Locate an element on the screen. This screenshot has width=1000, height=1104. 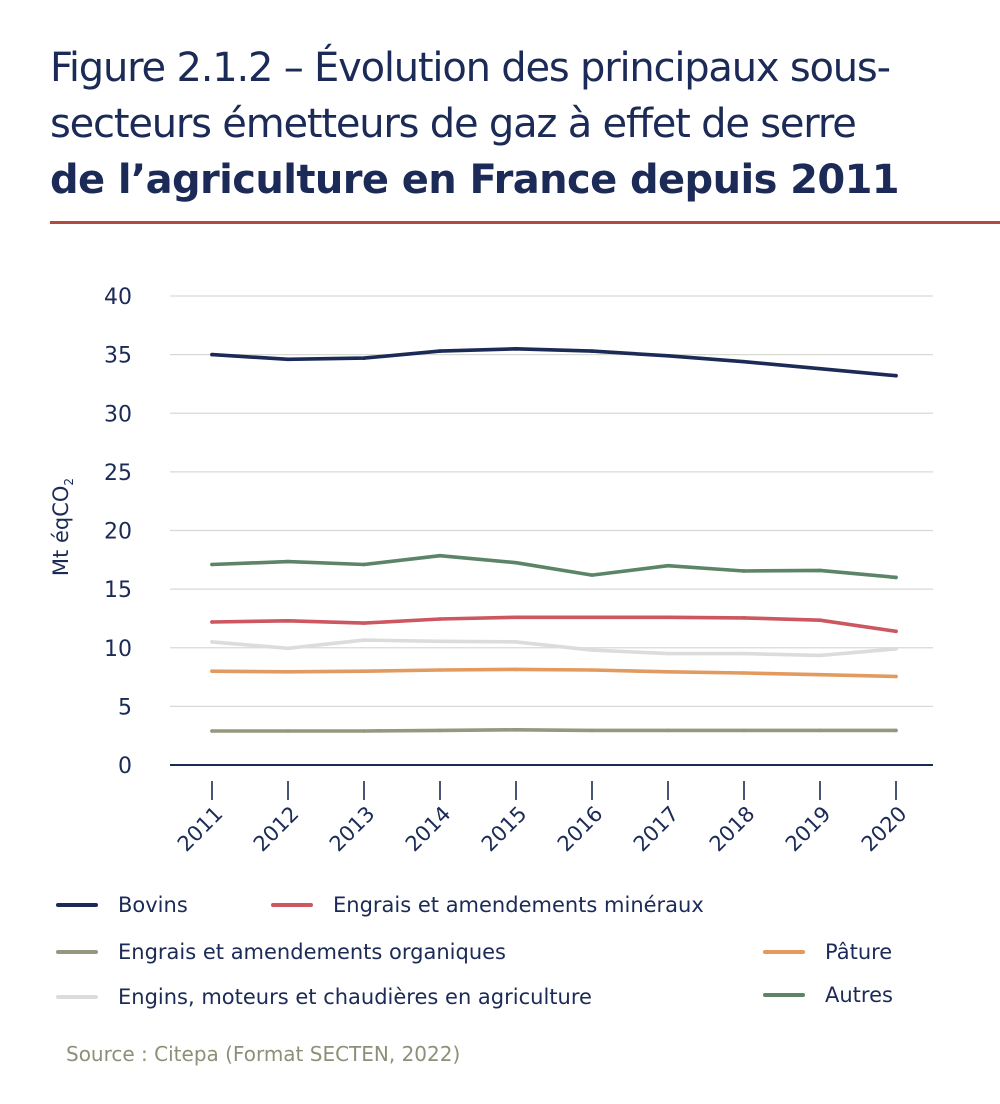
x-tick-label: 2014 is located at coordinates (428, 829).